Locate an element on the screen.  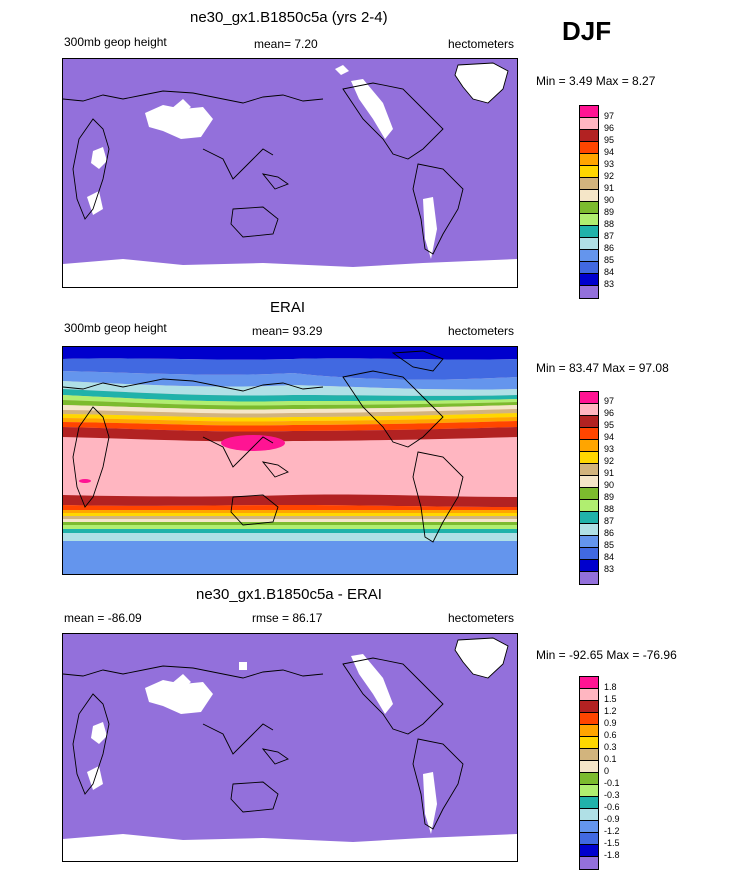
panel3-title: ne30_gx1.B1850c5a - ERAI is located at coordinates (289, 594).